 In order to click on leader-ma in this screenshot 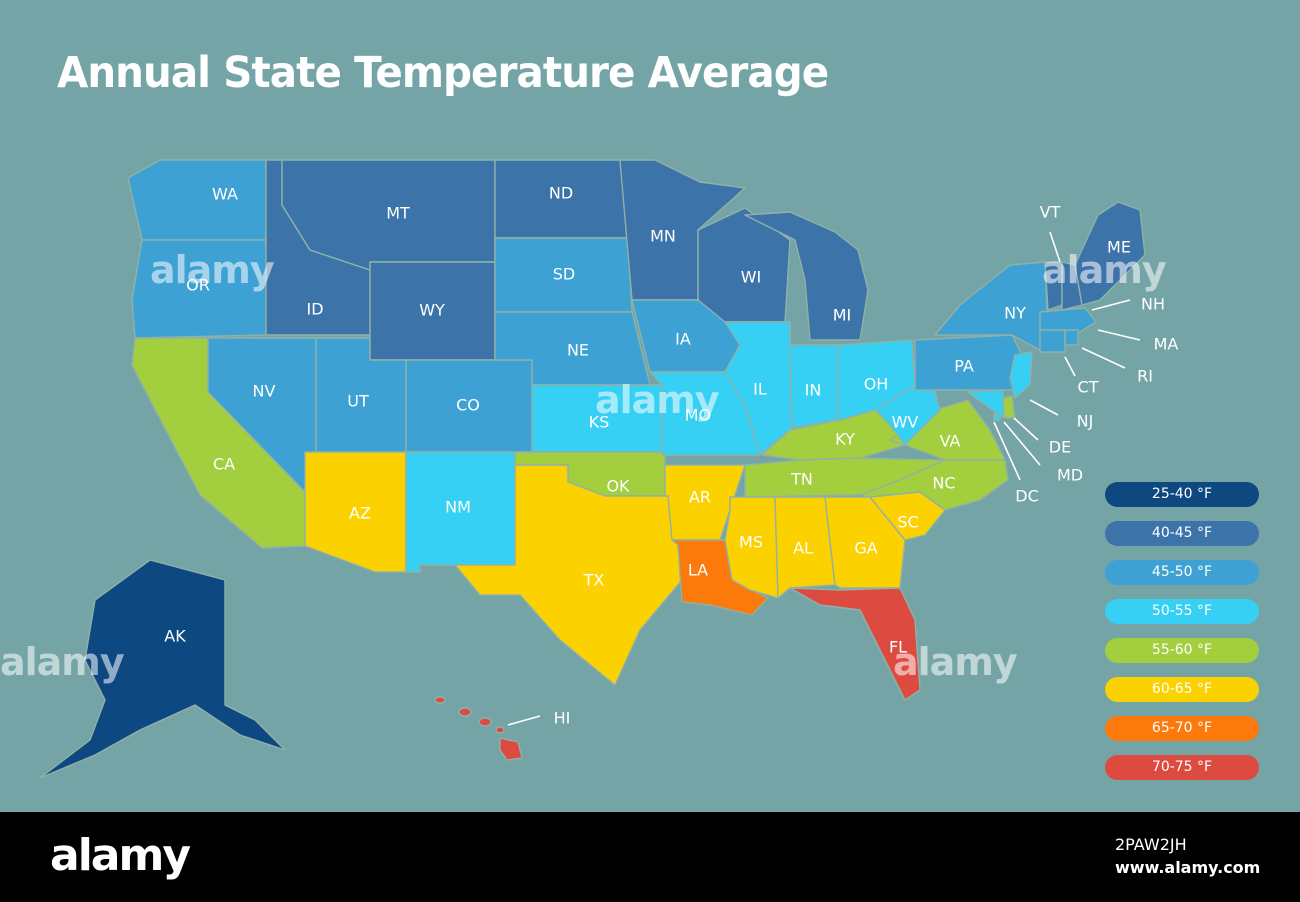, I will do `click(1119, 335)`.